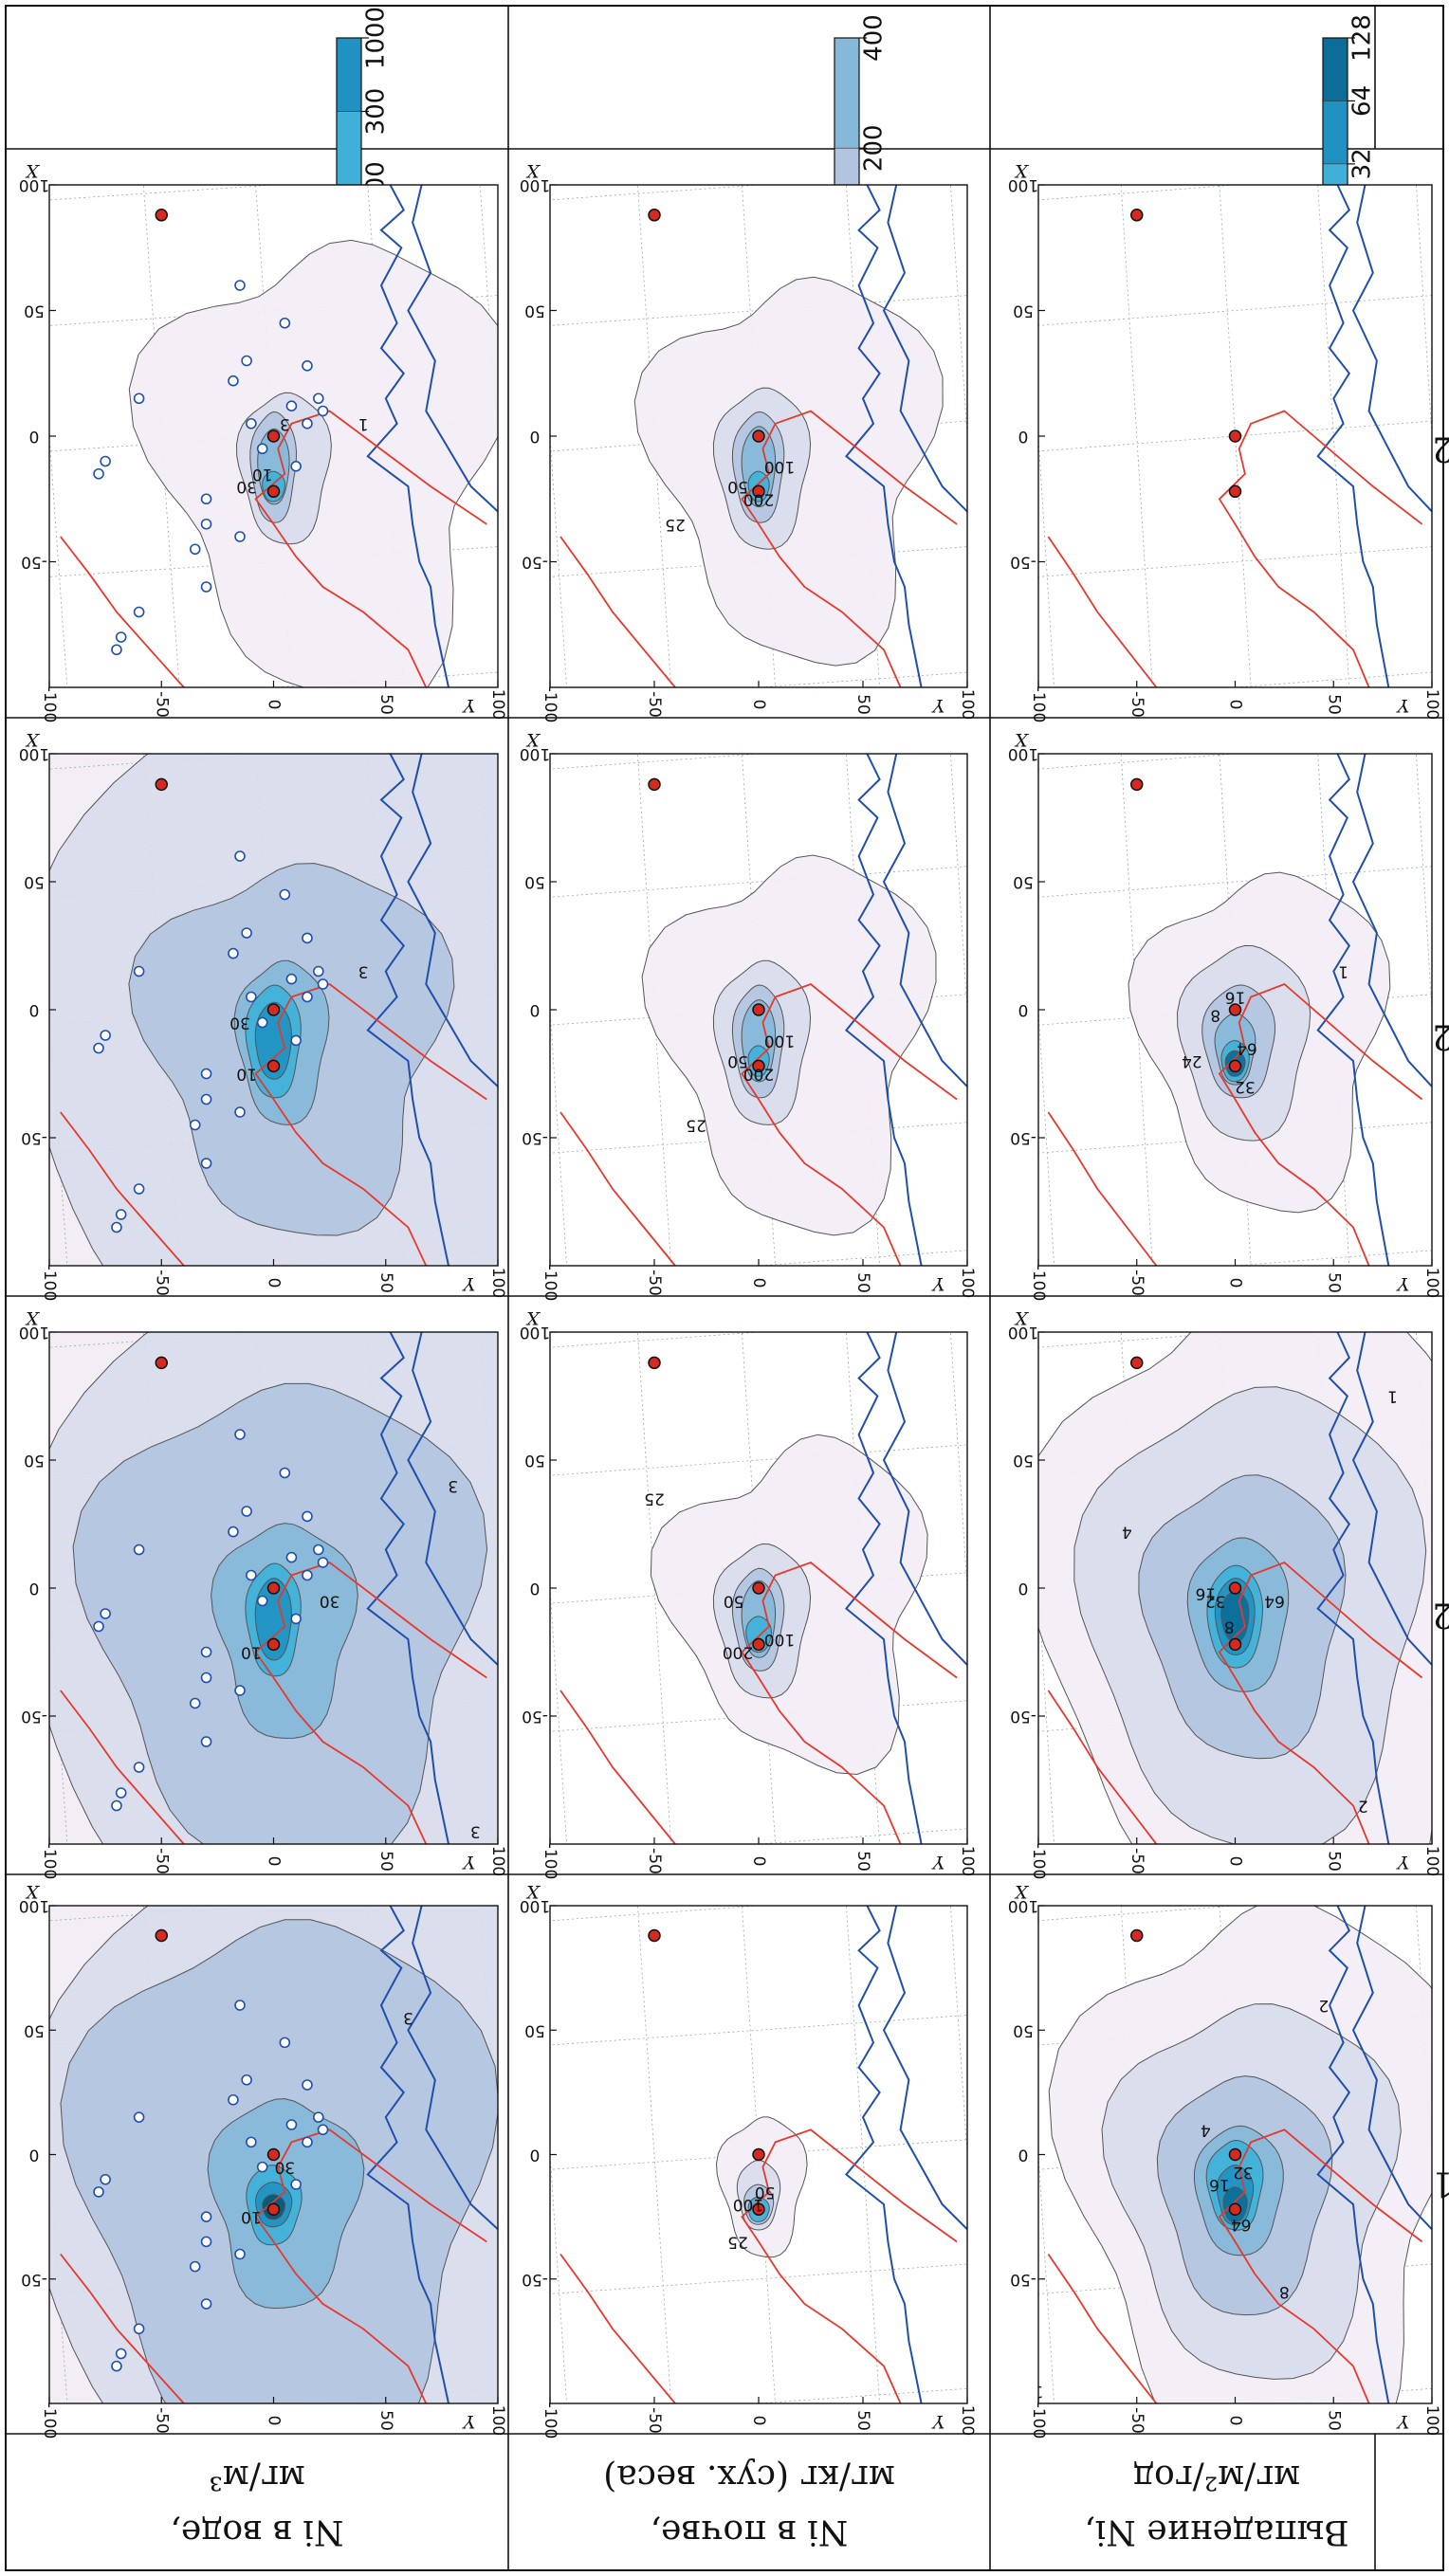 The height and width of the screenshot is (2576, 1449). Describe the element at coordinates (1192, 1060) in the screenshot. I see `contour-label: 24` at that location.